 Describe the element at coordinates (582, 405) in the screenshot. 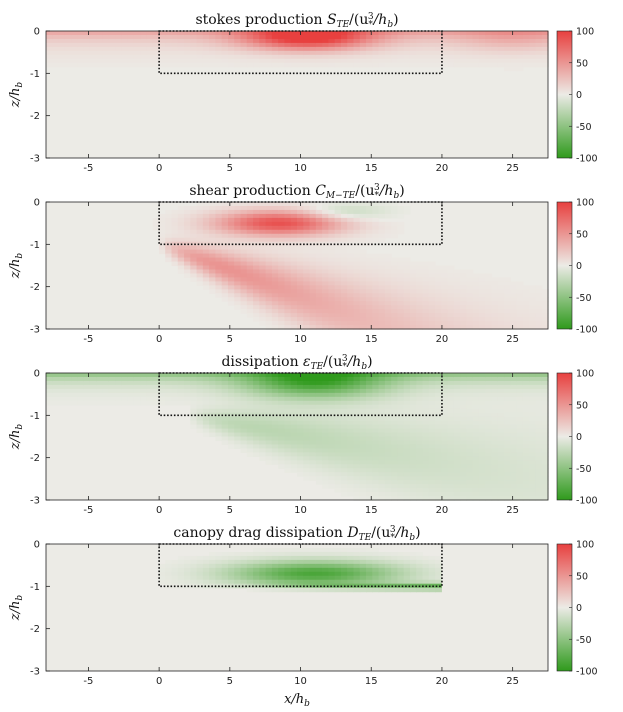

I see `colorbar-tick-label: 50` at that location.